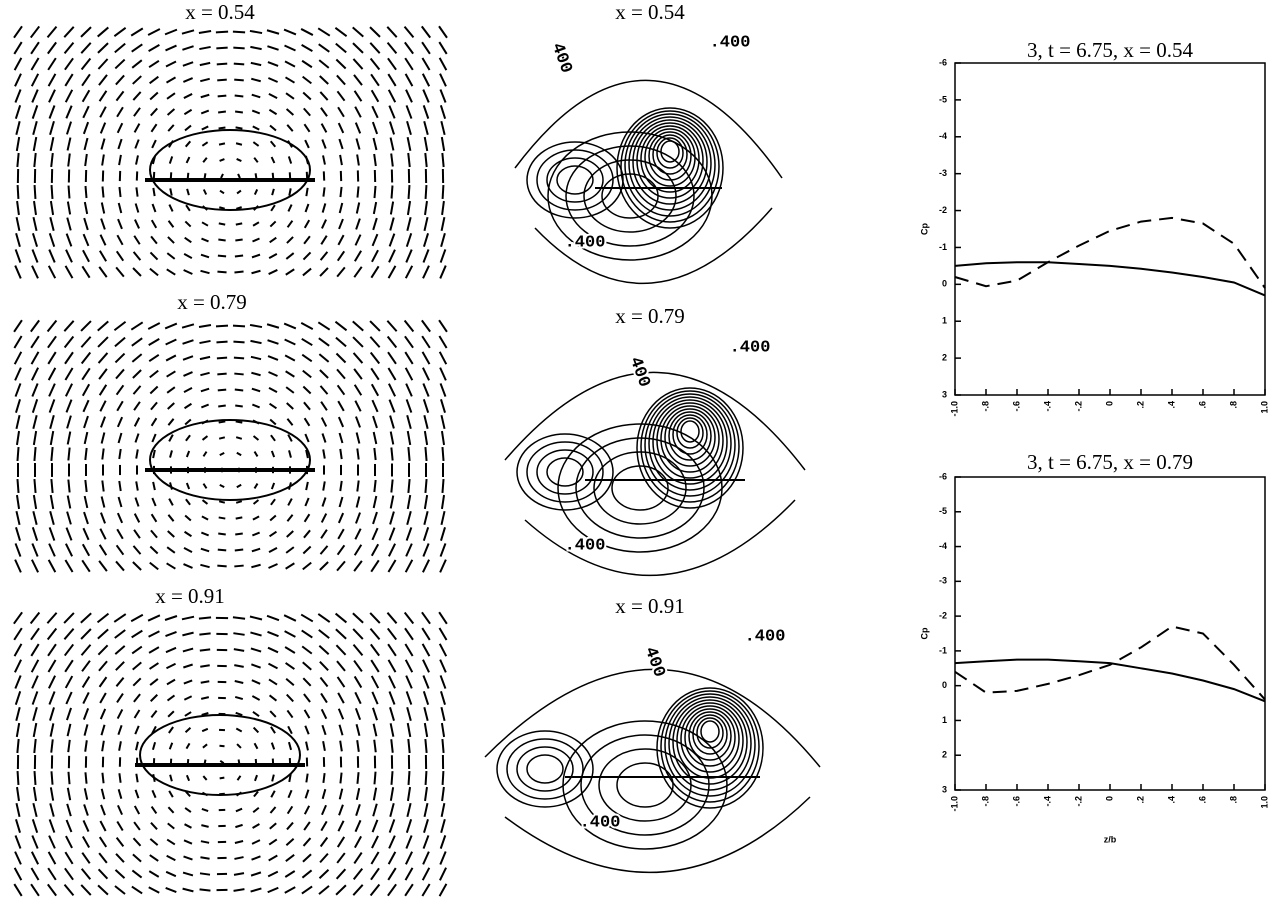 This screenshot has height=898, width=1278. Describe the element at coordinates (1109, 798) in the screenshot. I see `x-tick-label: 0` at that location.